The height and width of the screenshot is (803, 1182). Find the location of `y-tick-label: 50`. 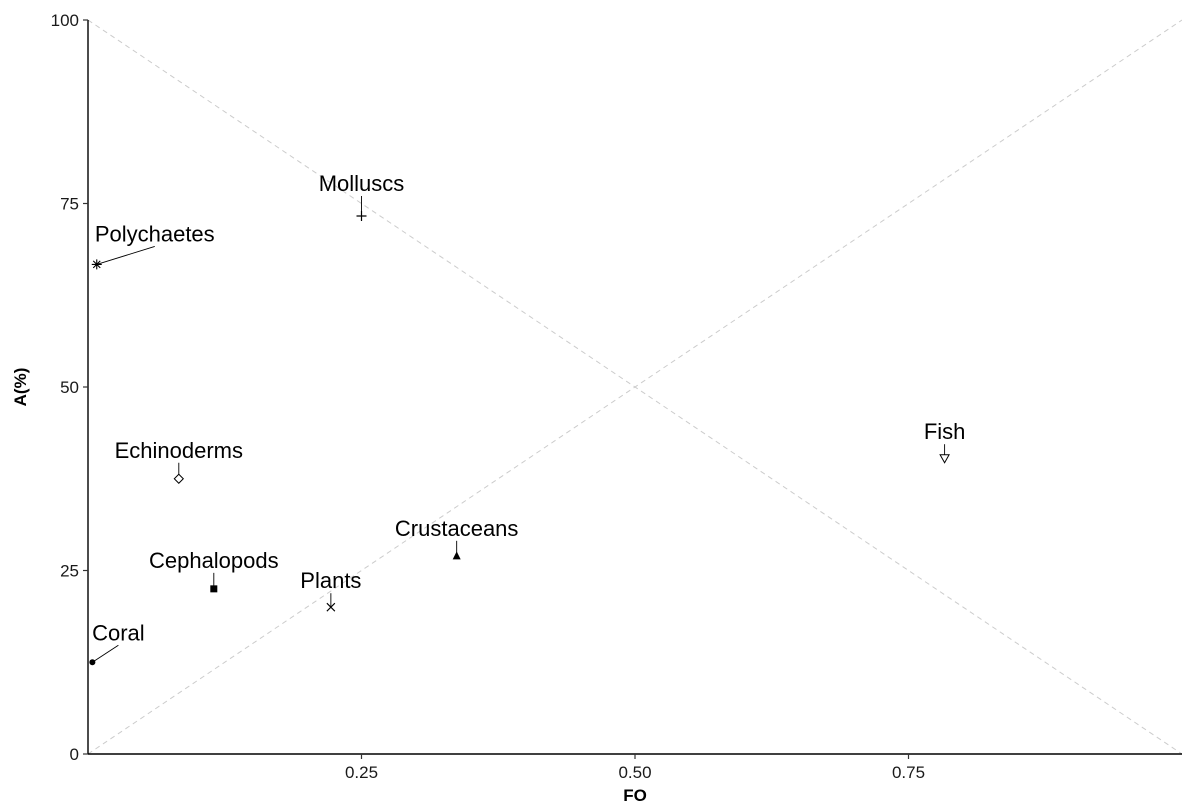

y-tick-label: 50 is located at coordinates (69, 387).